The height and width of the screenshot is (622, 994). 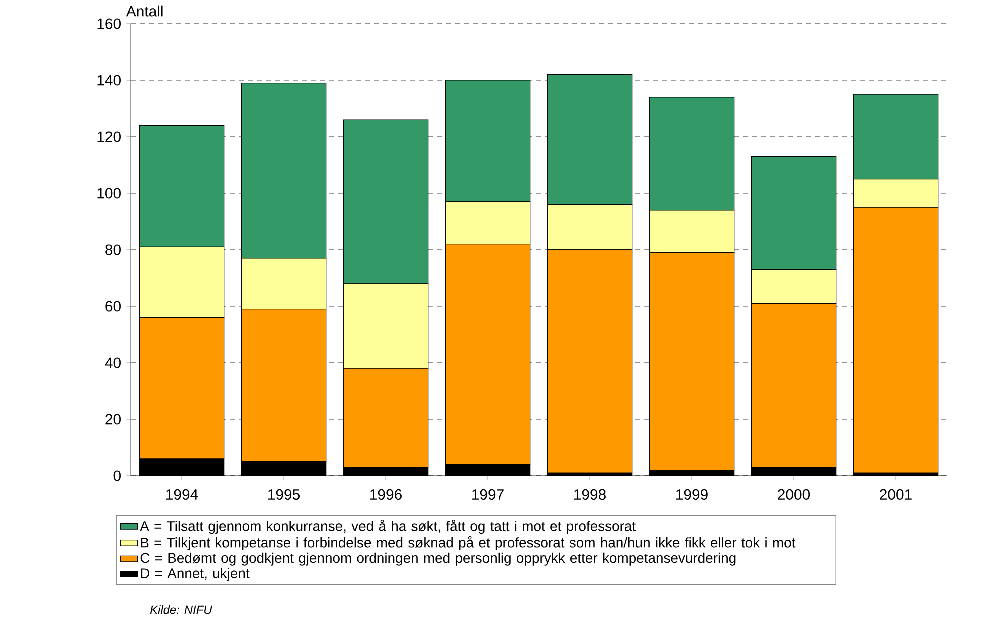 I want to click on y-axis-title: Antall, so click(x=144, y=11).